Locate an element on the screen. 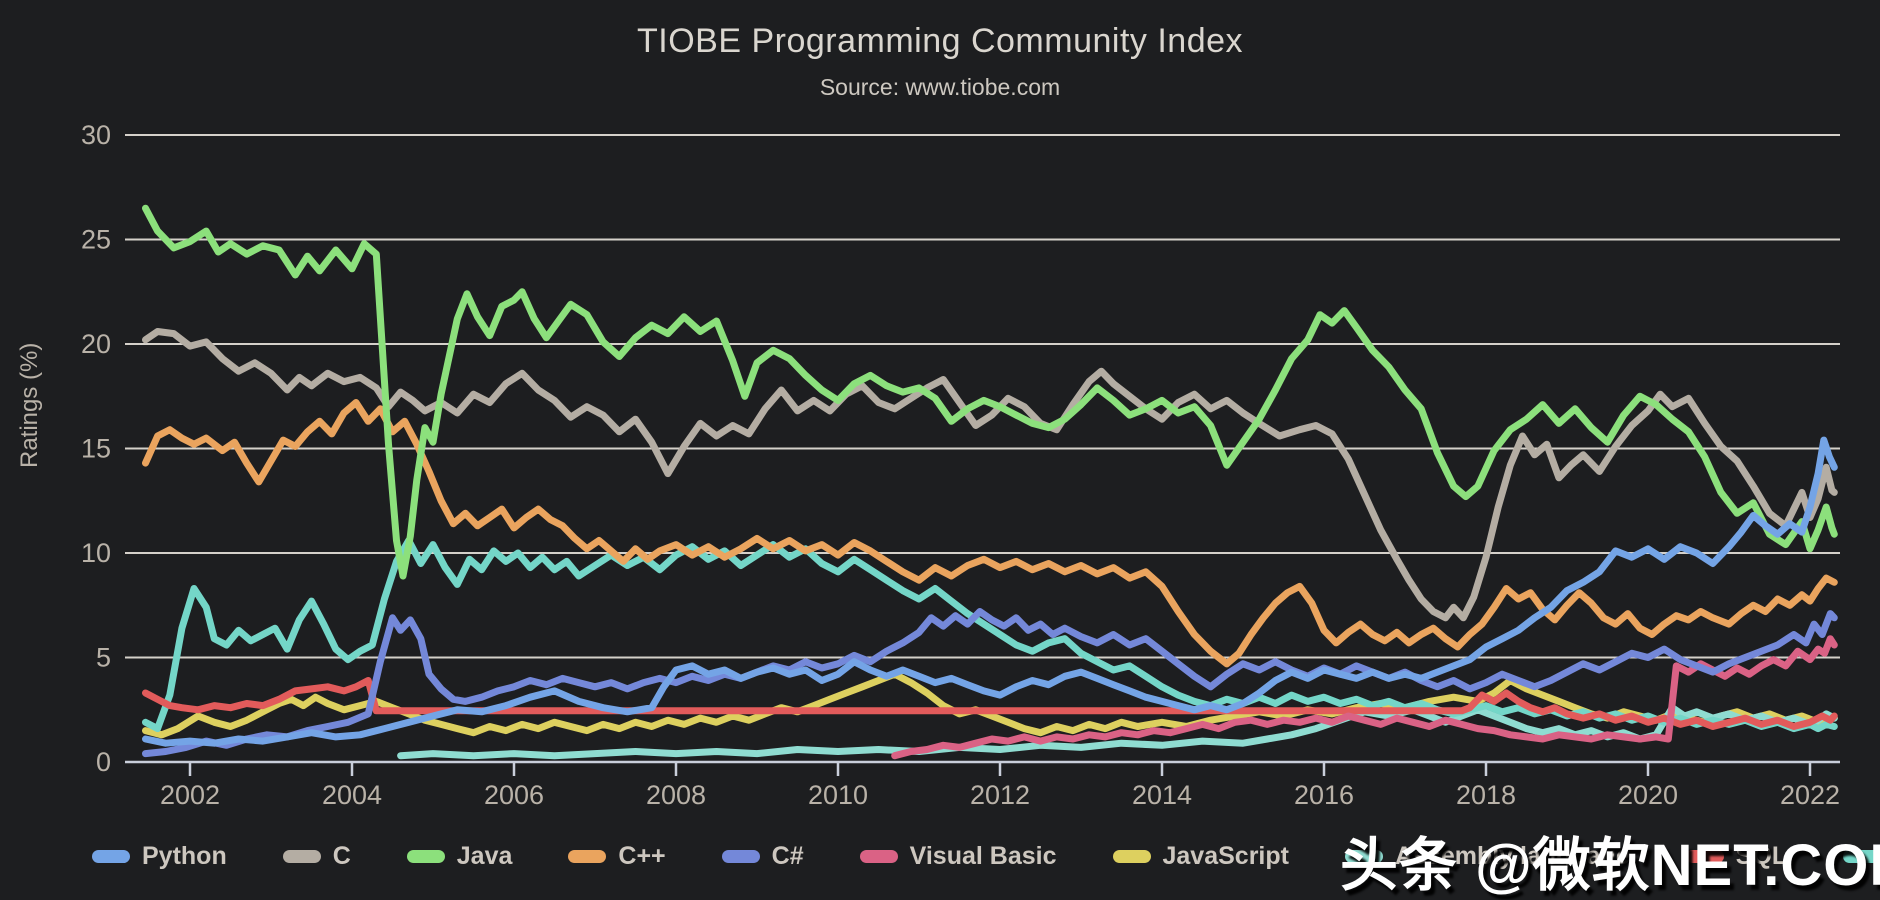 The image size is (1880, 900). chart-subtitle: Source: www.tiobe.com is located at coordinates (940, 87).